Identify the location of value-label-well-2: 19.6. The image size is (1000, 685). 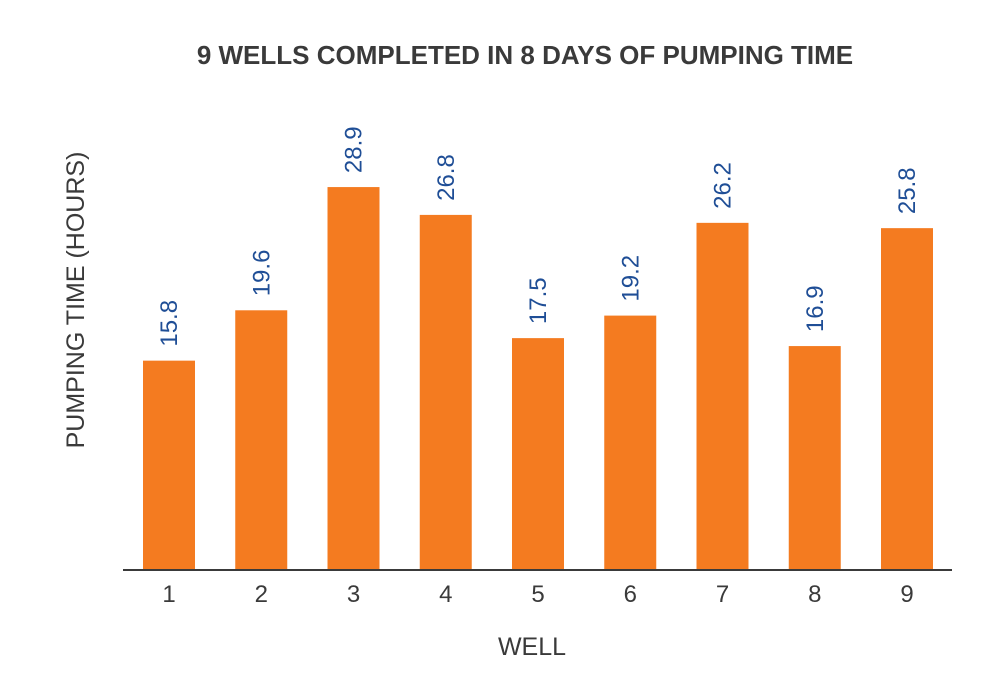
(261, 273).